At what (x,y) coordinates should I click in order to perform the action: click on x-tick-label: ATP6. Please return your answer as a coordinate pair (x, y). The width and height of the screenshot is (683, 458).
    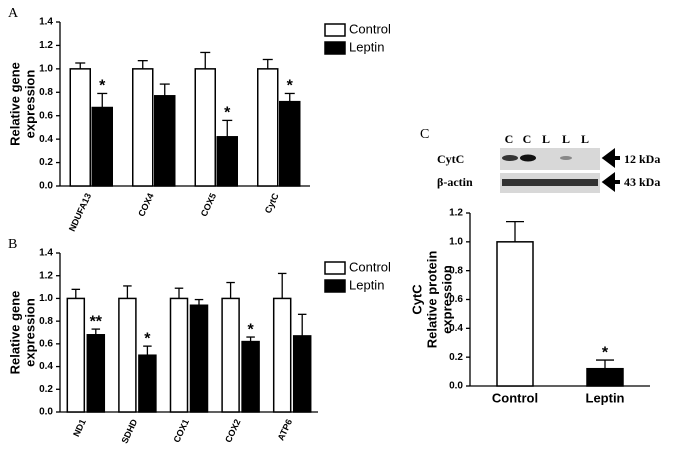
    Looking at the image, I should click on (285, 430).